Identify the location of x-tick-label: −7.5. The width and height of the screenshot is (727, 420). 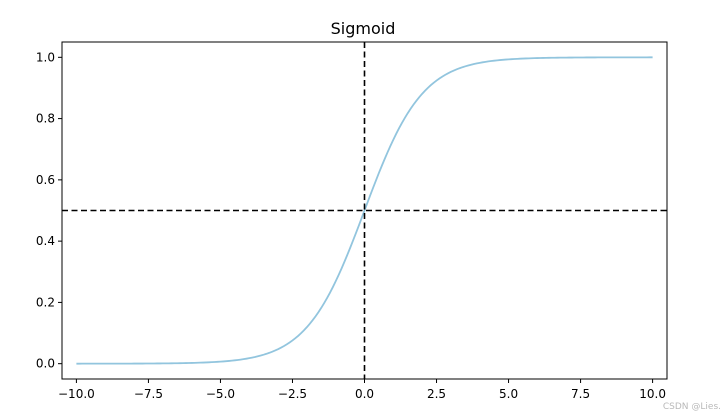
(148, 394).